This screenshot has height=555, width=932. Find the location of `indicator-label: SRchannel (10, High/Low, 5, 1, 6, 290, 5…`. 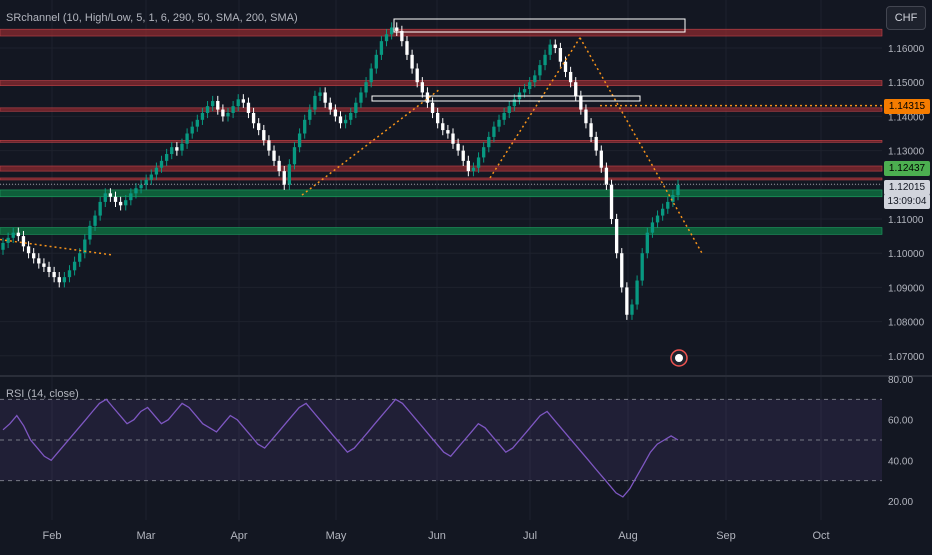

indicator-label: SRchannel (10, High/Low, 5, 1, 6, 290, 5… is located at coordinates (152, 18).